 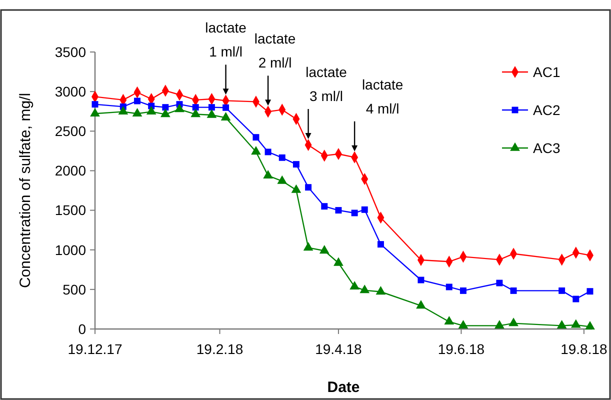 I want to click on y-tick-label: 3000, so click(x=70, y=91).